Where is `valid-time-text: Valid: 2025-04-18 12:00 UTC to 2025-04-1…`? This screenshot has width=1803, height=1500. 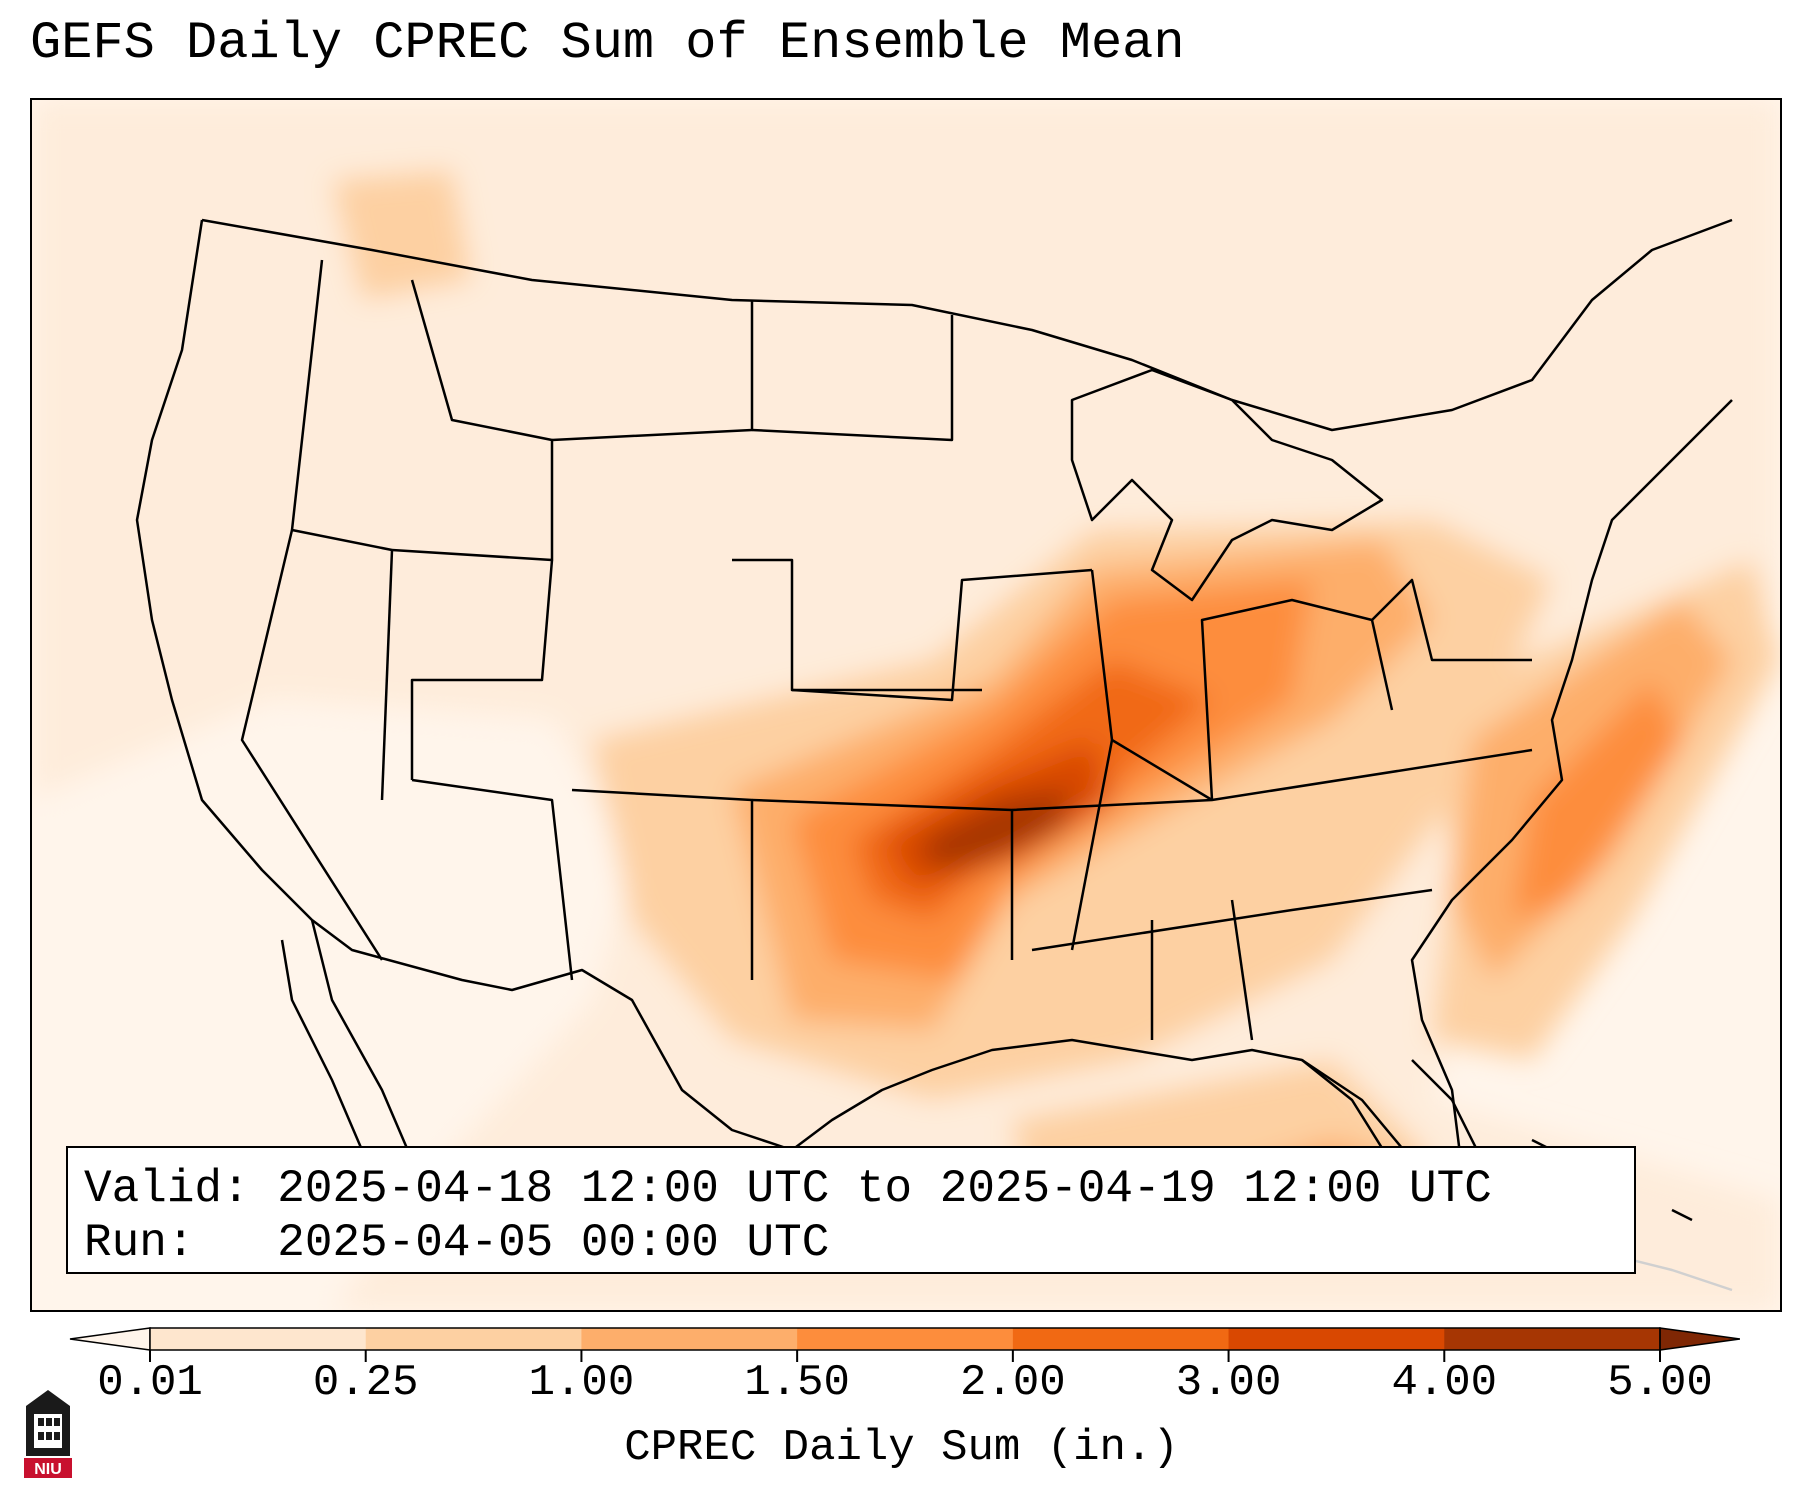
valid-time-text: Valid: 2025-04-18 12:00 UTC to 2025-04-1… is located at coordinates (788, 1189).